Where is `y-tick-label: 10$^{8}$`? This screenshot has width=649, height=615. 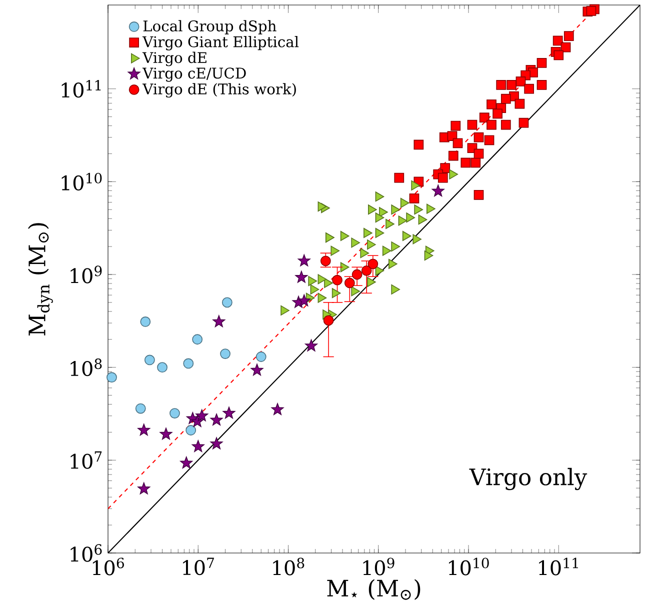
y-tick-label: 10$^{8}$ is located at coordinates (86, 367).